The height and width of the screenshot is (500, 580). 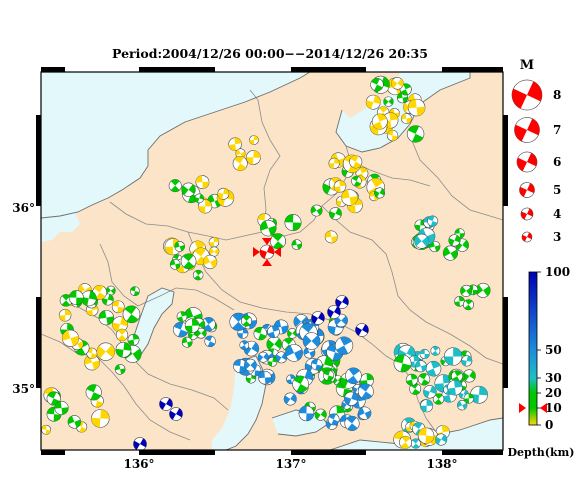 I want to click on frame-bar-bottom, so click(x=53, y=452).